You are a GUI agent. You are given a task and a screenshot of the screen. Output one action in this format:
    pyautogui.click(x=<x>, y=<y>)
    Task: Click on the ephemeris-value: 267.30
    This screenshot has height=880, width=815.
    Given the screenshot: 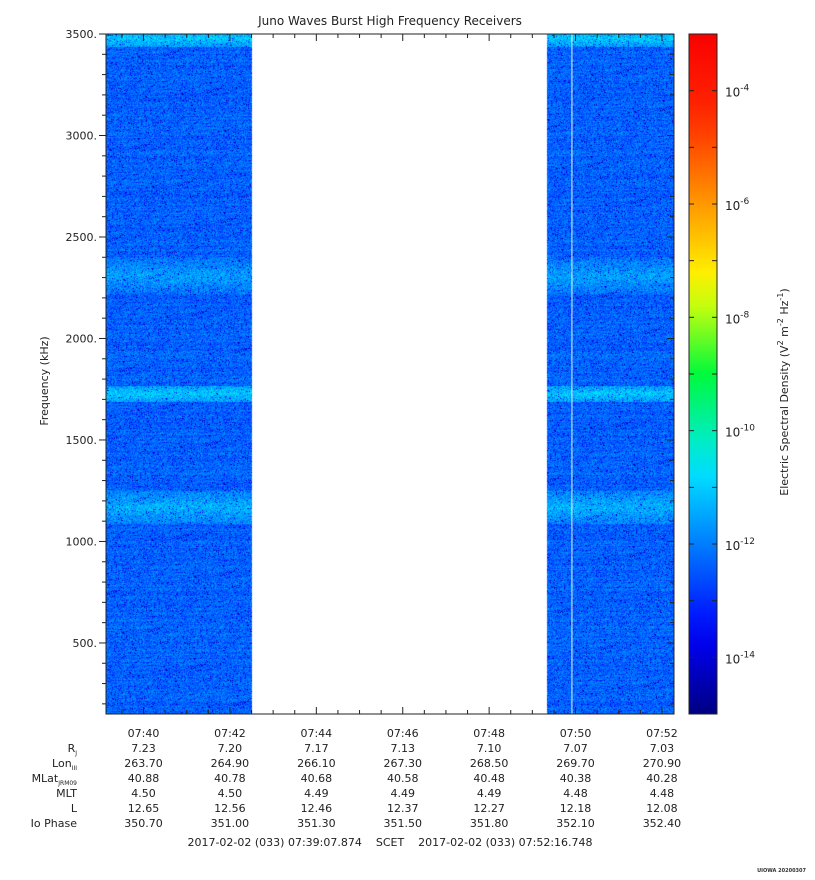 What is the action you would take?
    pyautogui.click(x=402, y=763)
    